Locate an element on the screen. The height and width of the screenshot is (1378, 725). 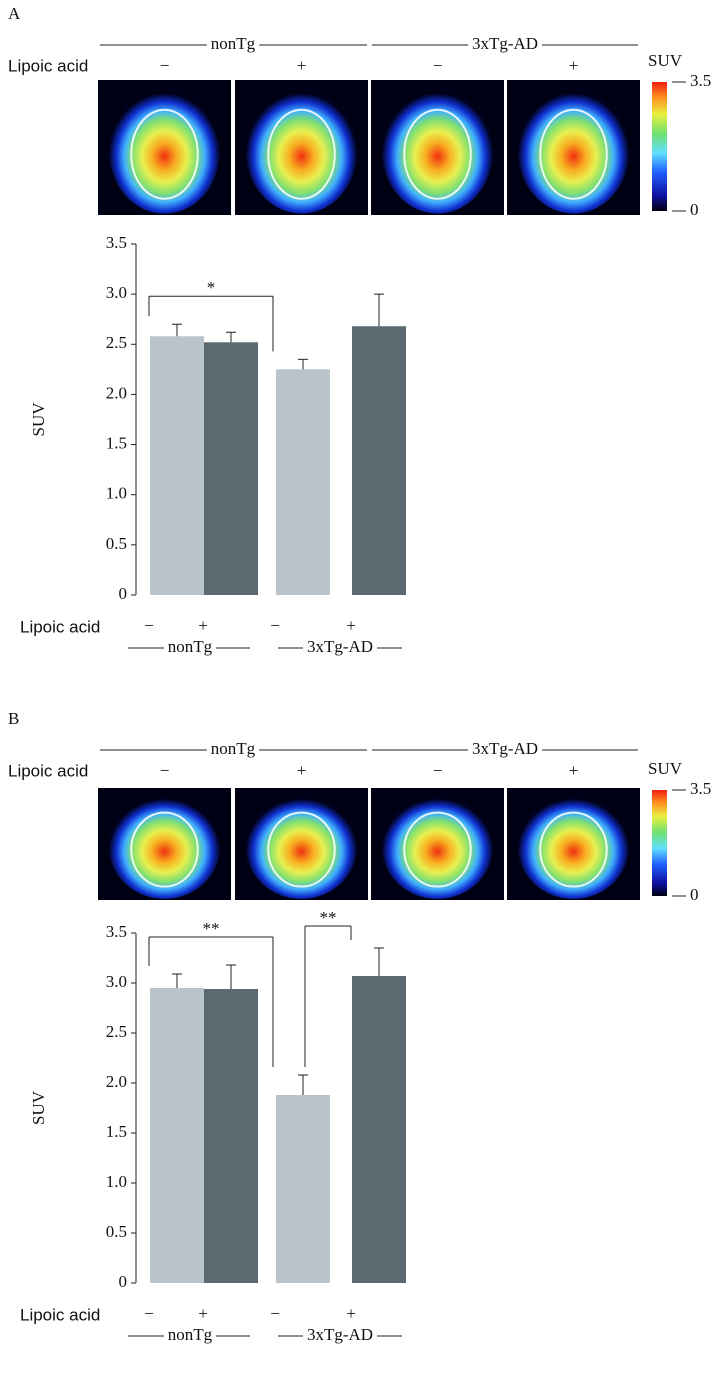
sig-label: * is located at coordinates (211, 287).